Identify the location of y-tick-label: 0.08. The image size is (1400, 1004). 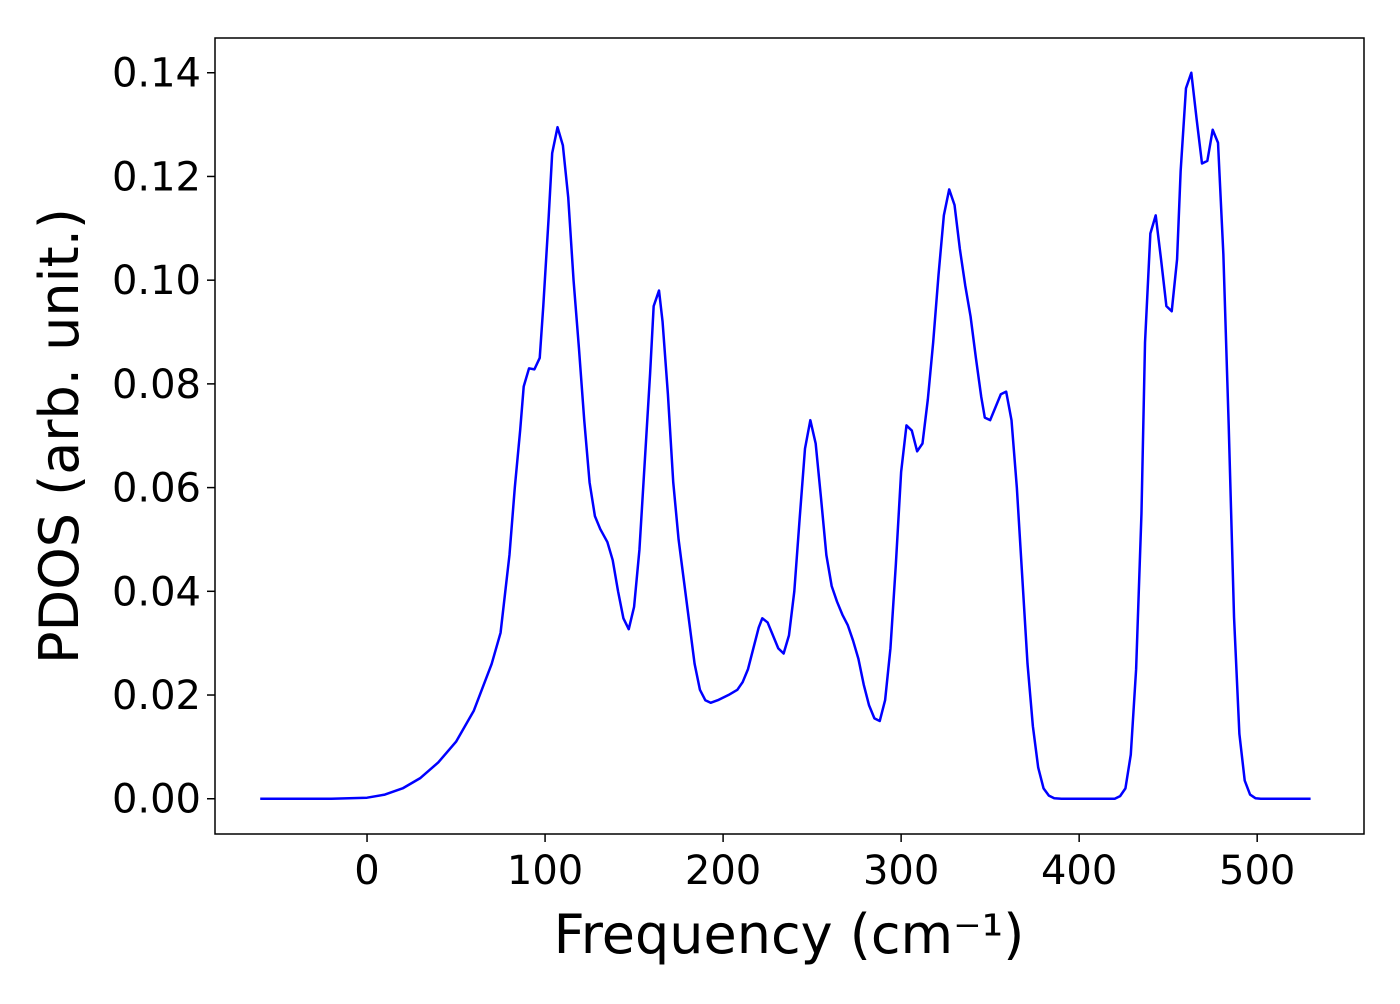
(156, 385).